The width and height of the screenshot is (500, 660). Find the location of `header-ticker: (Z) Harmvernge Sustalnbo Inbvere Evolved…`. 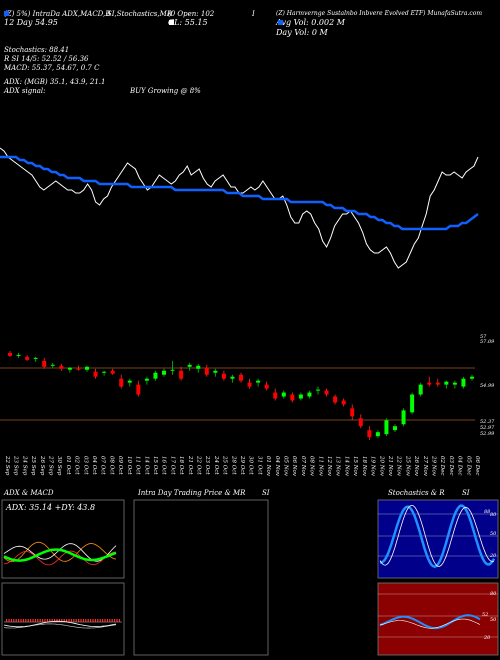

header-ticker: (Z) Harmvernge Sustalnbo Inbvere Evolved… is located at coordinates (379, 13).